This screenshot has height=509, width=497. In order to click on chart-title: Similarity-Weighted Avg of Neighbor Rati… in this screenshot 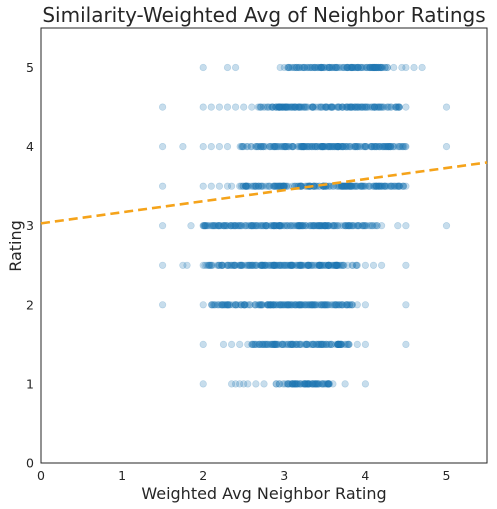, I will do `click(263, 15)`.